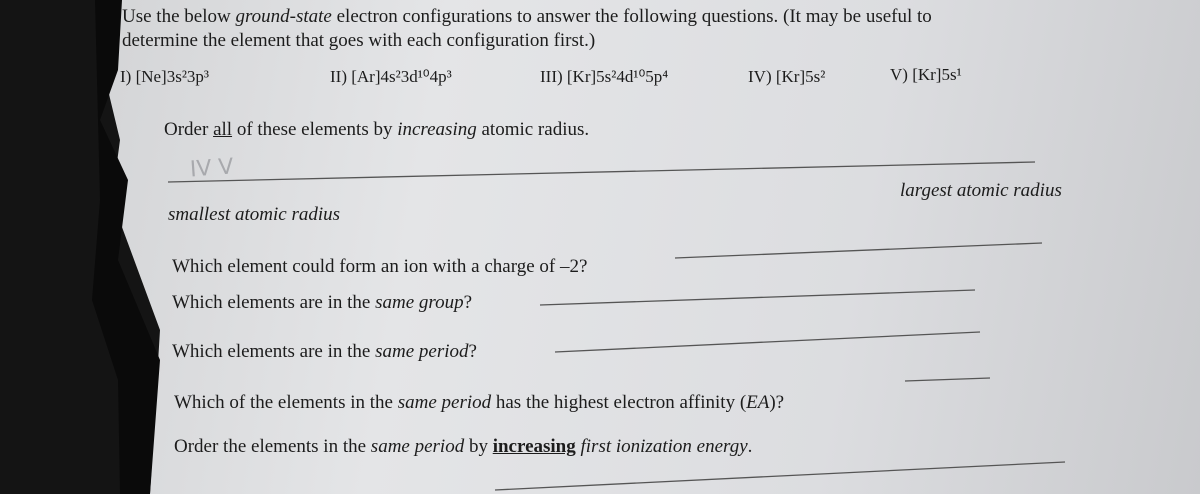  Describe the element at coordinates (286, 402) in the screenshot. I see `text: Which of the elements in the` at that location.